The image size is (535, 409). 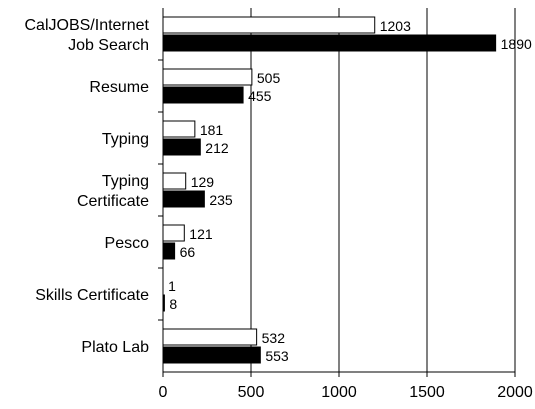 I want to click on category-label: Skills Certificate, so click(x=92, y=295).